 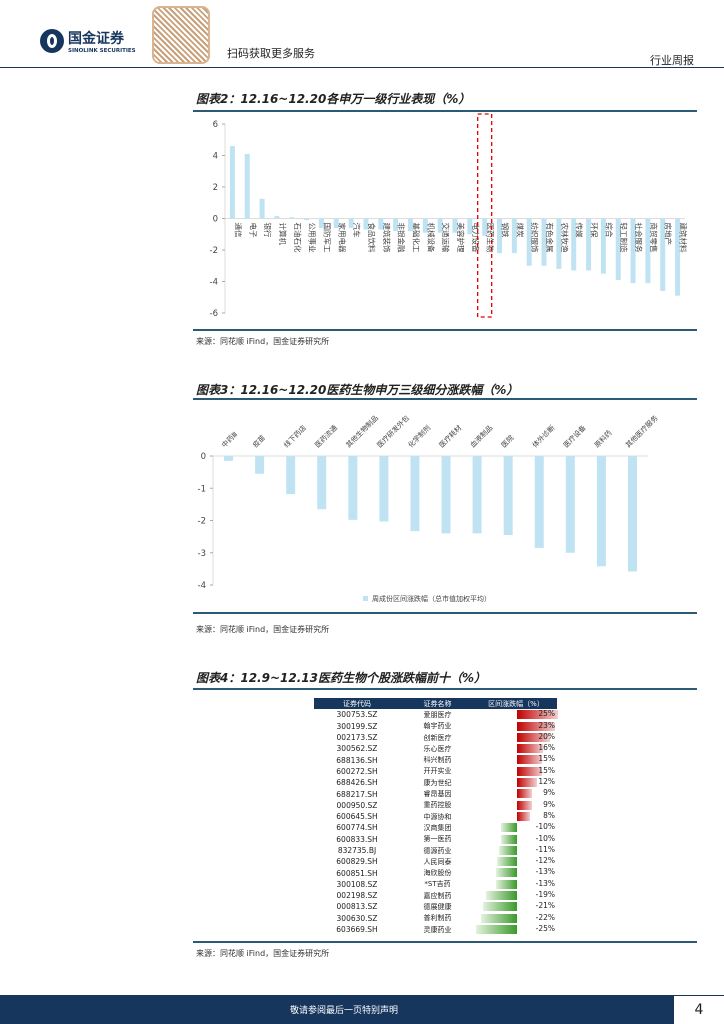 I want to click on x-tick-label: 环保, so click(x=594, y=230).